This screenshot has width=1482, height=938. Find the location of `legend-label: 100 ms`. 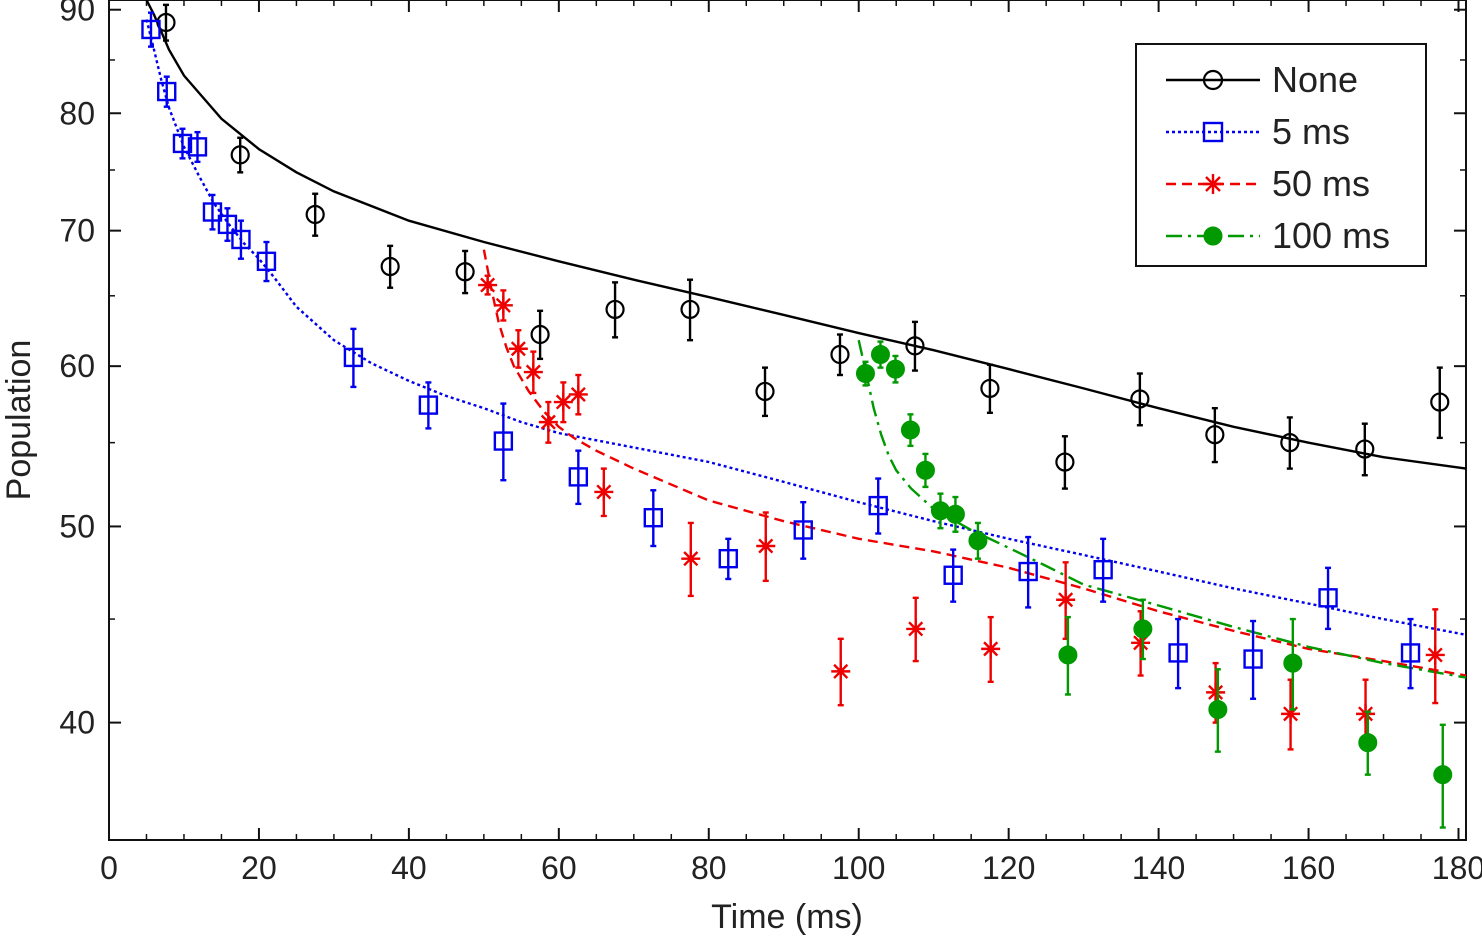

legend-label: 100 ms is located at coordinates (1331, 235).